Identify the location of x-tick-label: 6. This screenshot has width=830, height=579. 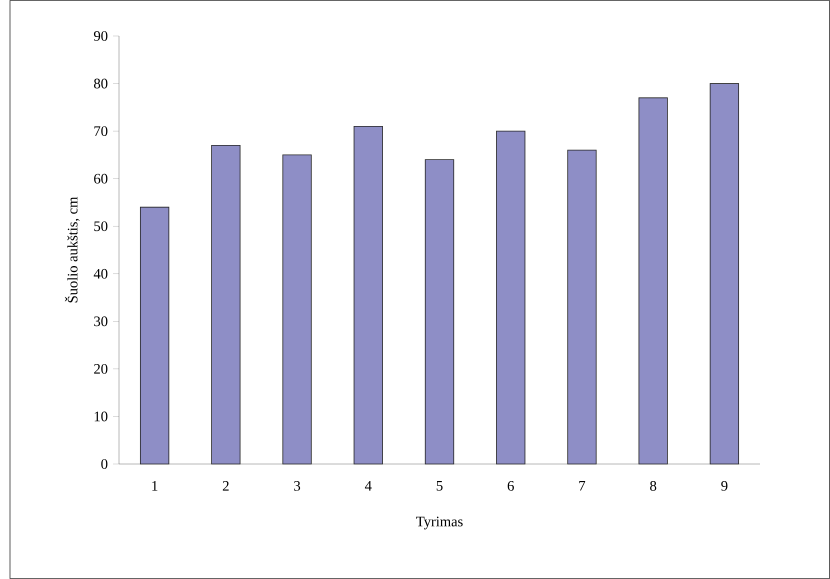
(511, 486).